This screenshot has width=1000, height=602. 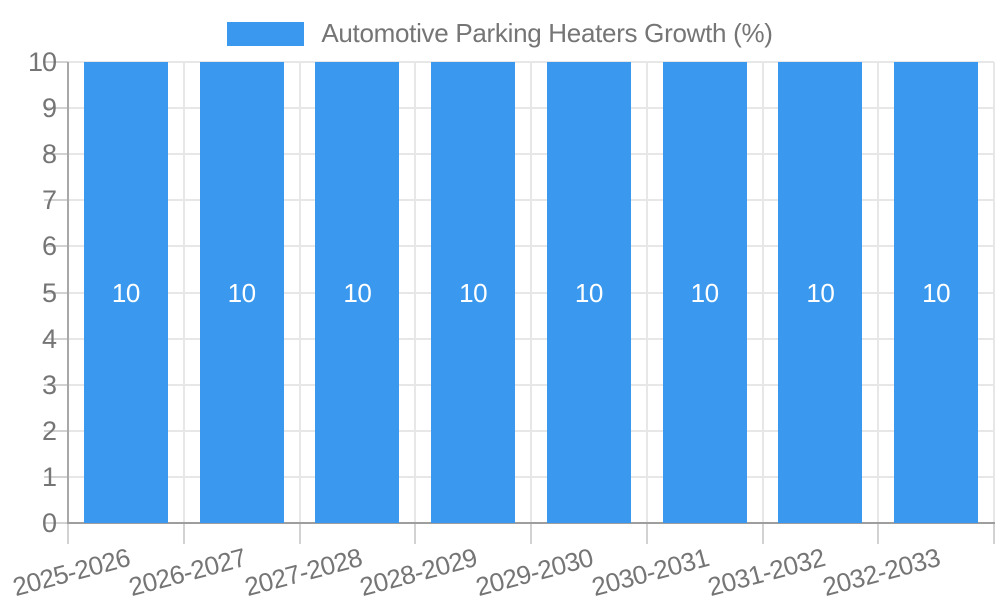 I want to click on legend-label: Automotive Parking Heaters Growth (%), so click(x=547, y=33).